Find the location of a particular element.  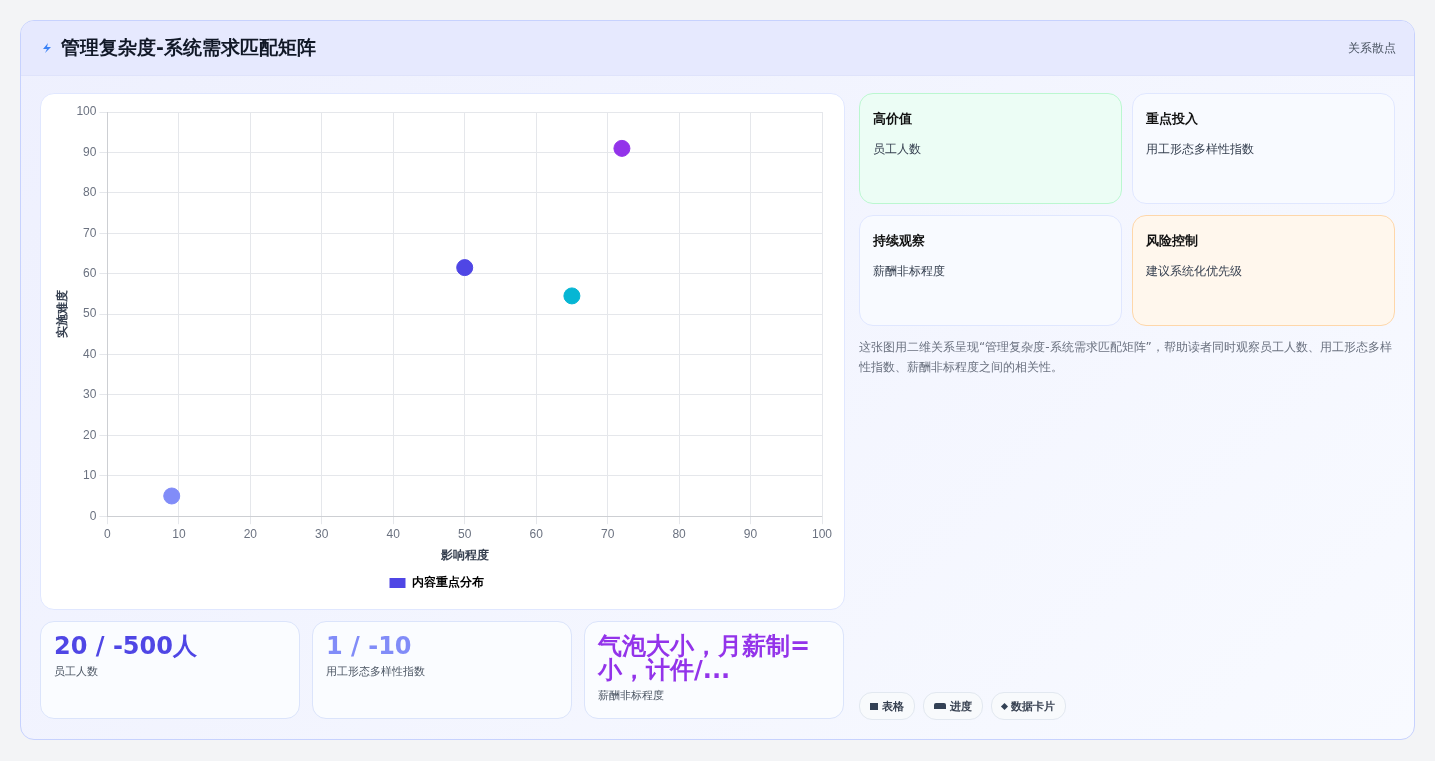

text: 高价值 is located at coordinates (893, 119).